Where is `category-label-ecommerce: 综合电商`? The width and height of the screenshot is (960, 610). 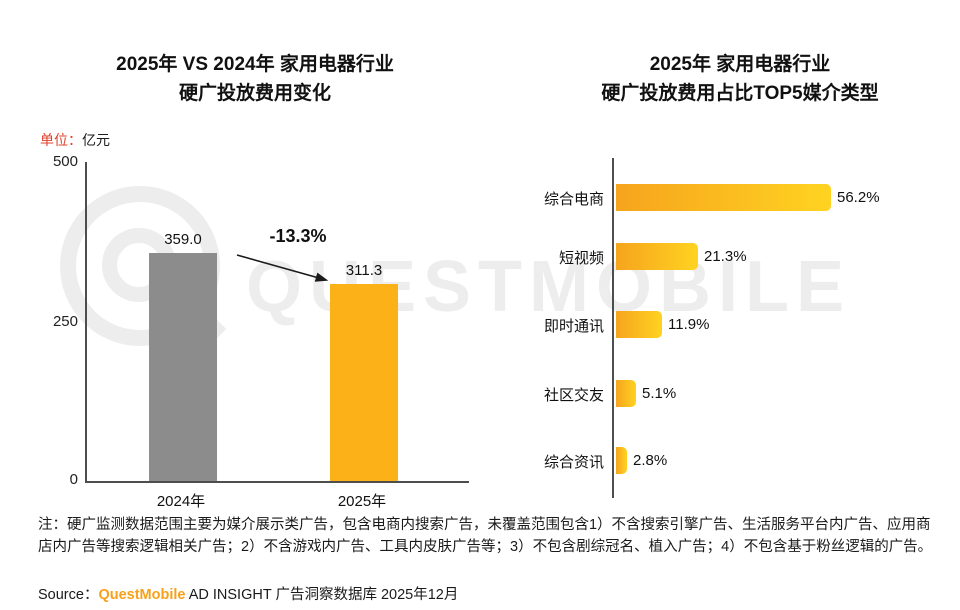 category-label-ecommerce: 综合电商 is located at coordinates (573, 199).